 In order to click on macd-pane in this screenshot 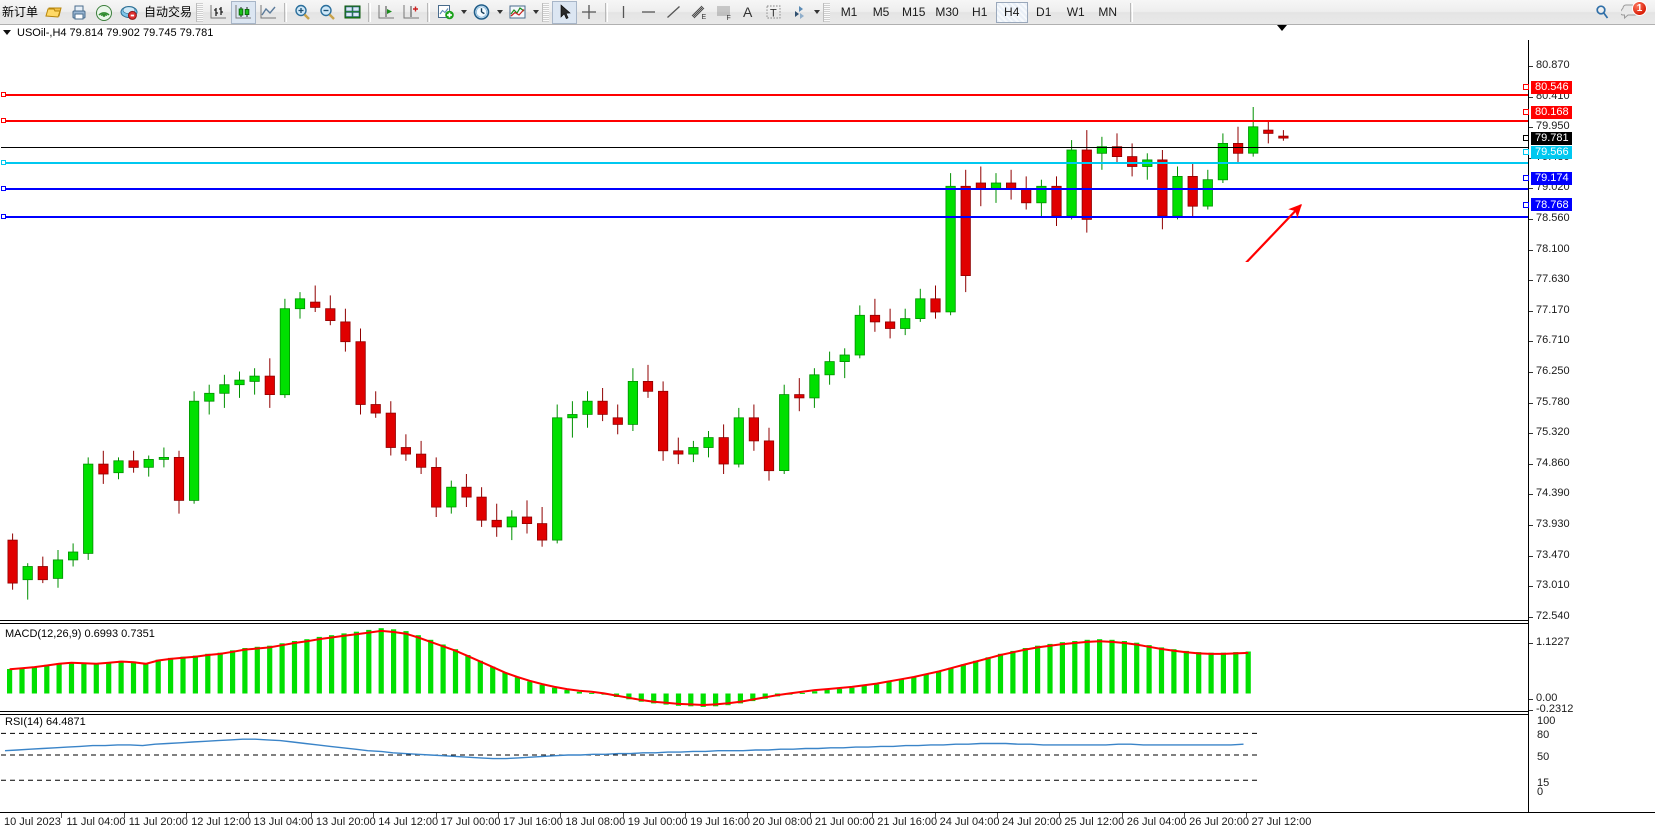, I will do `click(764, 668)`.